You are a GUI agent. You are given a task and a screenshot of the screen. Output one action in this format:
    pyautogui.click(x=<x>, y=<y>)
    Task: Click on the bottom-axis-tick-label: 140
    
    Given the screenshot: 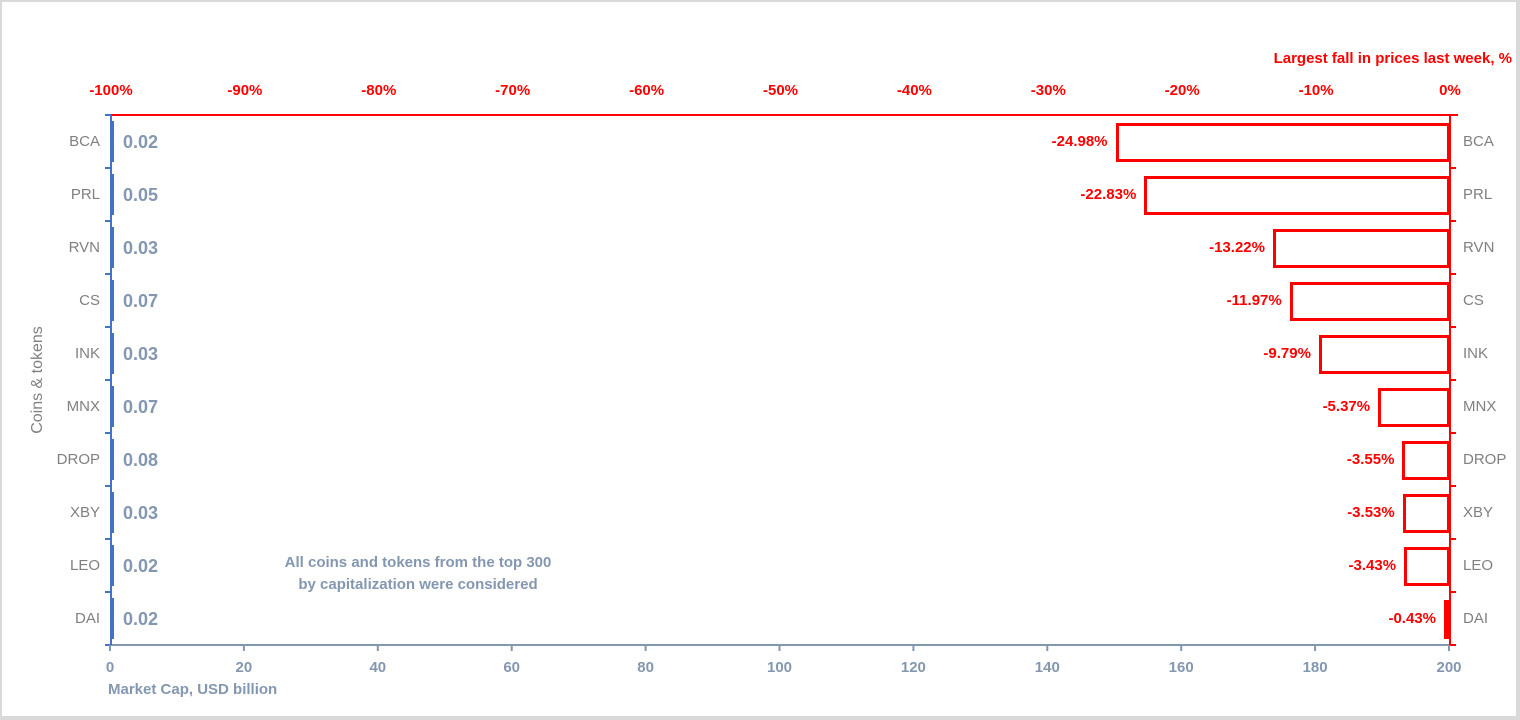 What is the action you would take?
    pyautogui.click(x=1047, y=667)
    